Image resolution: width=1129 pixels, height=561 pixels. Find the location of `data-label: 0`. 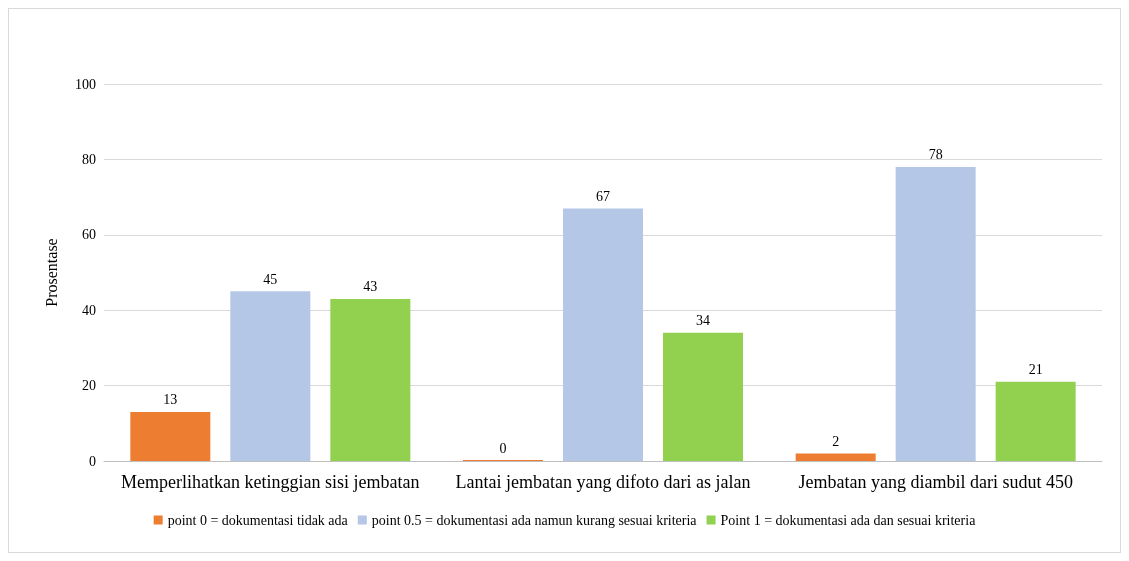

data-label: 0 is located at coordinates (503, 448).